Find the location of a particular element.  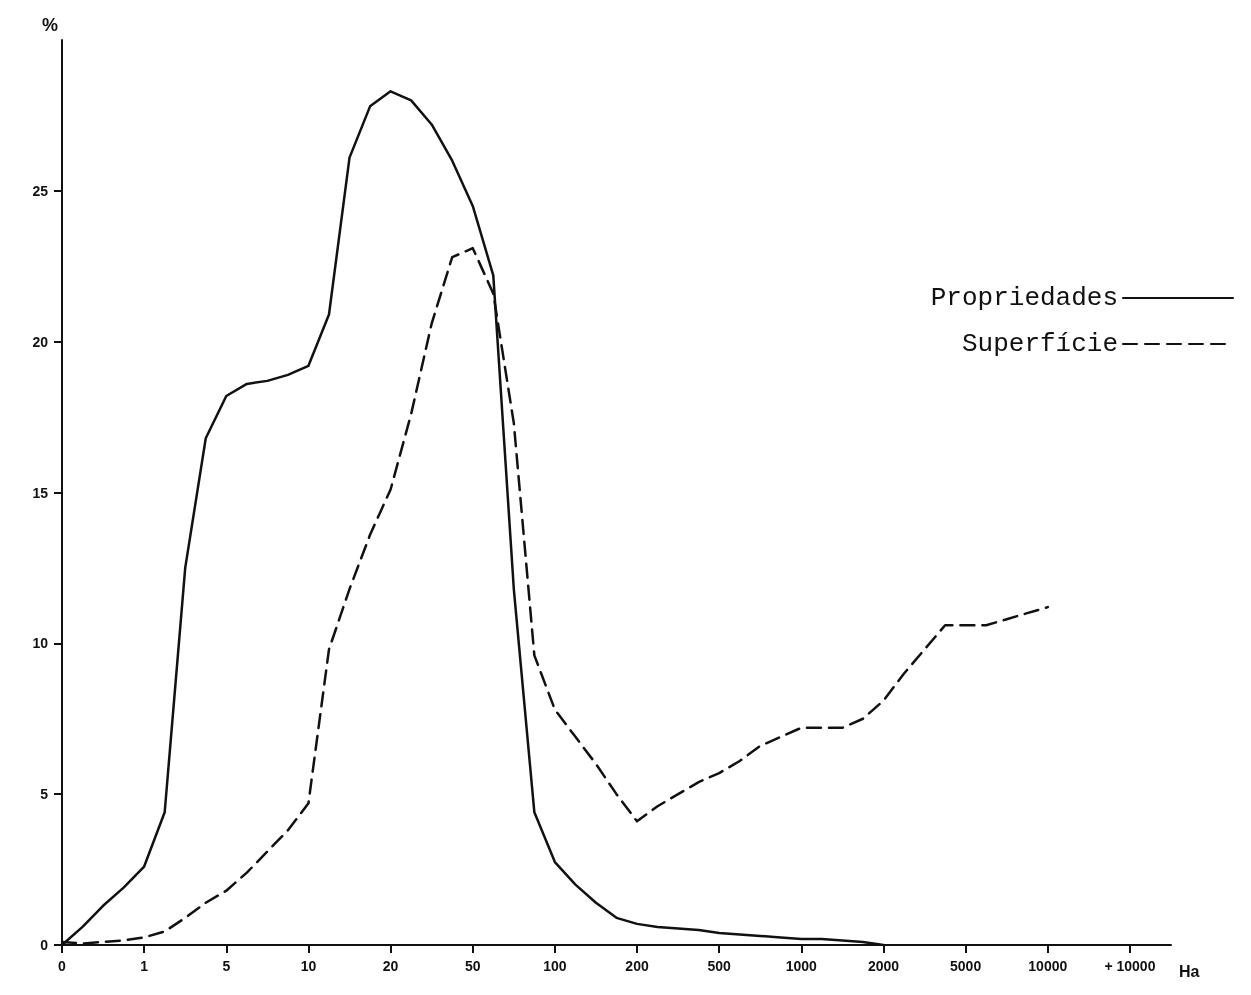

x-tick-label: 100 is located at coordinates (555, 966).